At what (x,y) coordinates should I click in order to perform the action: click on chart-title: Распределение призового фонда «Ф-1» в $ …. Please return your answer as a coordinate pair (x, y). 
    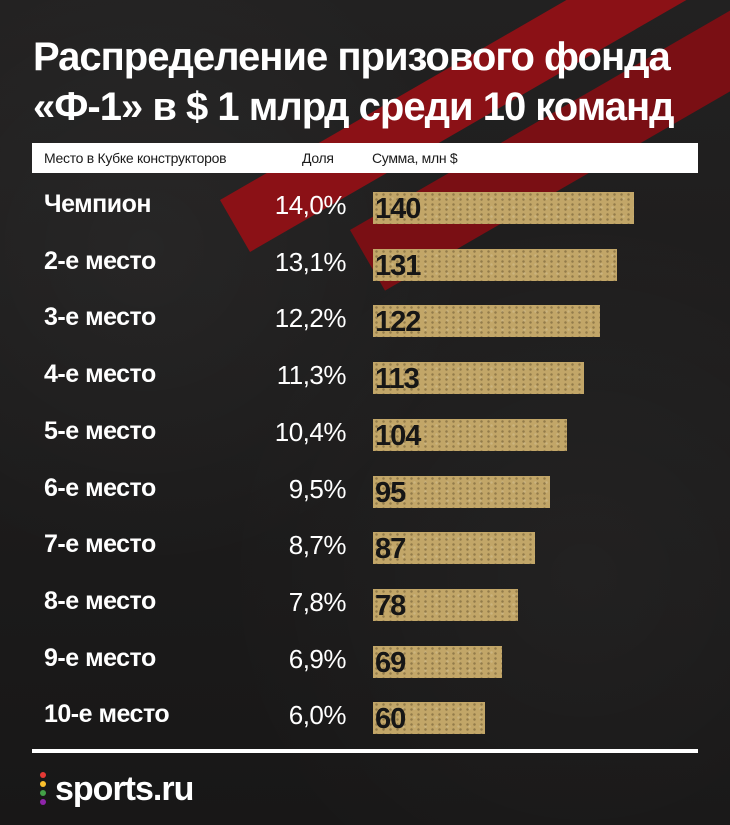
    Looking at the image, I should click on (371, 82).